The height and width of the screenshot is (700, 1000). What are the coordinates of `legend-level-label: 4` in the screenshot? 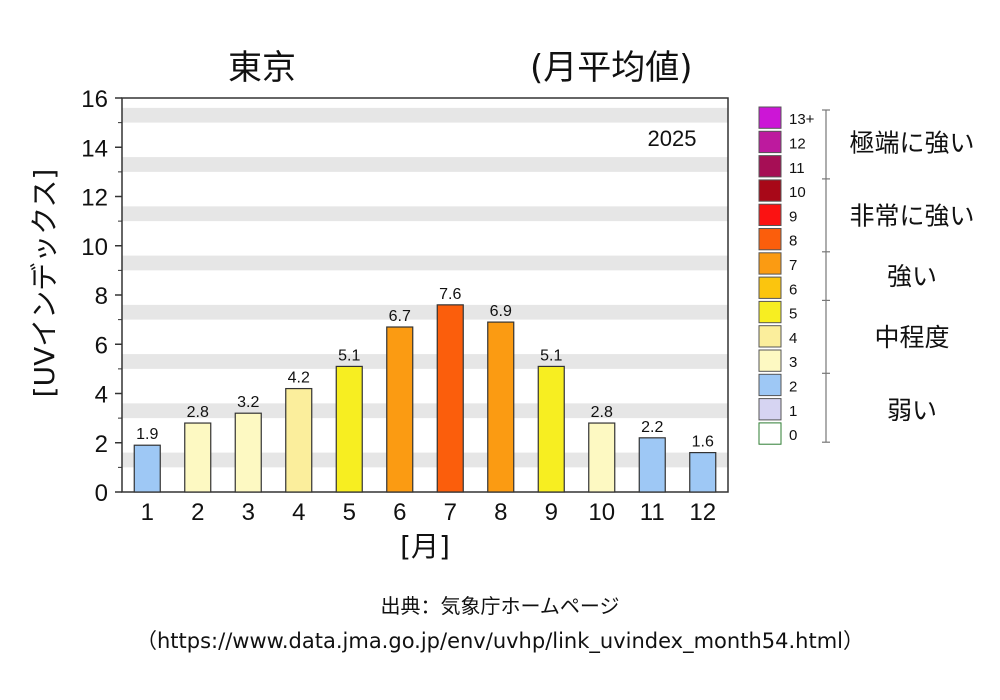 It's located at (793, 338).